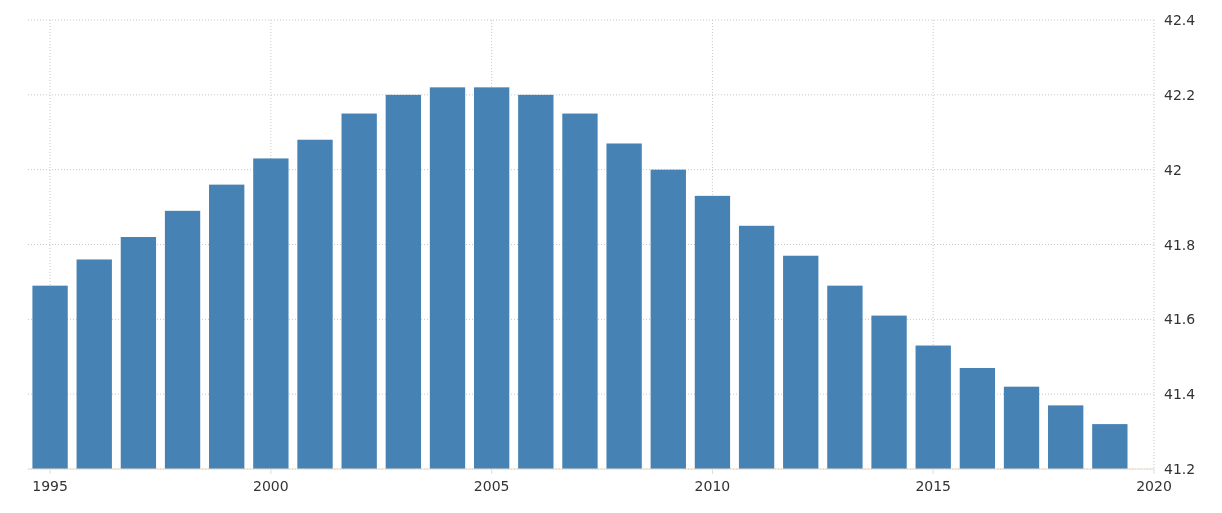 Image resolution: width=1222 pixels, height=513 pixels. What do you see at coordinates (491, 486) in the screenshot?
I see `x-tick-label: 2005` at bounding box center [491, 486].